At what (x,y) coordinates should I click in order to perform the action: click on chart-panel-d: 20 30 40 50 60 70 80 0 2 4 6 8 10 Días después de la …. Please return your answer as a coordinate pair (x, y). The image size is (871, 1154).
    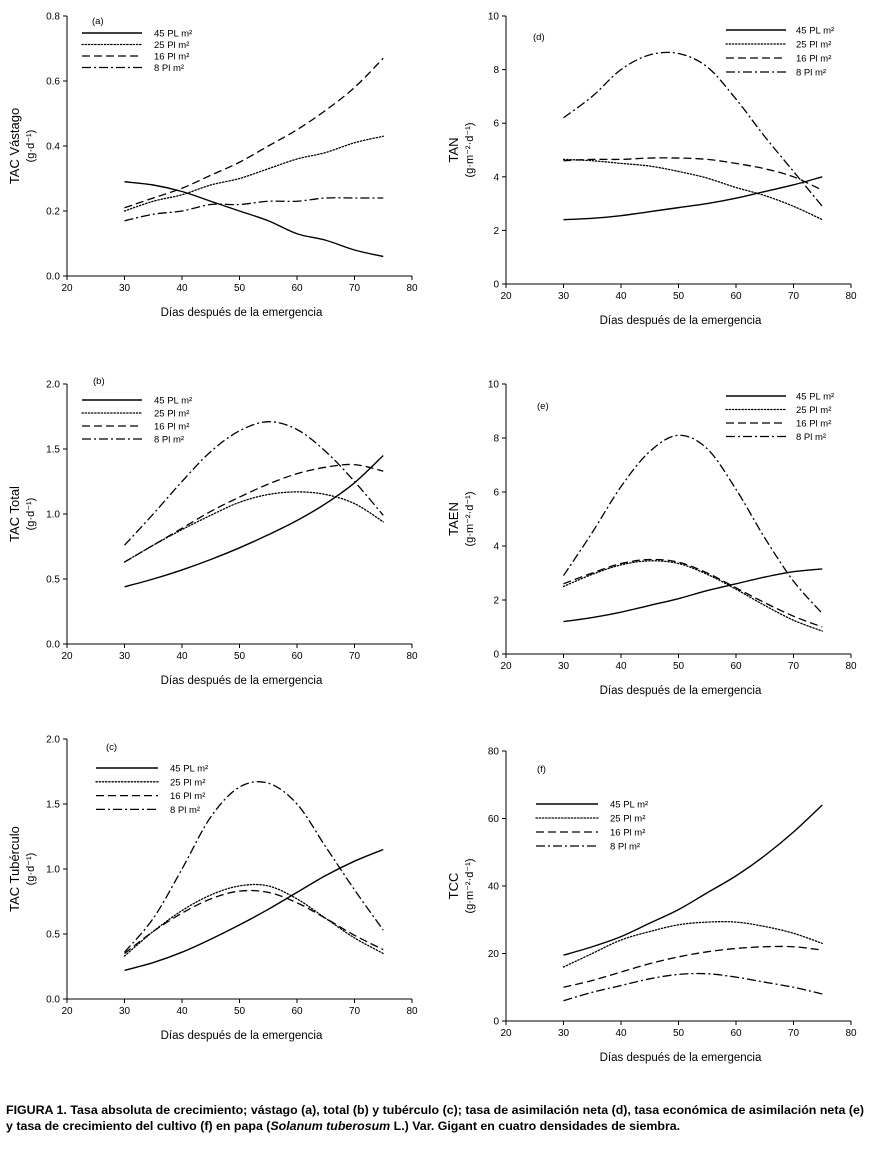
    Looking at the image, I should click on (651, 170).